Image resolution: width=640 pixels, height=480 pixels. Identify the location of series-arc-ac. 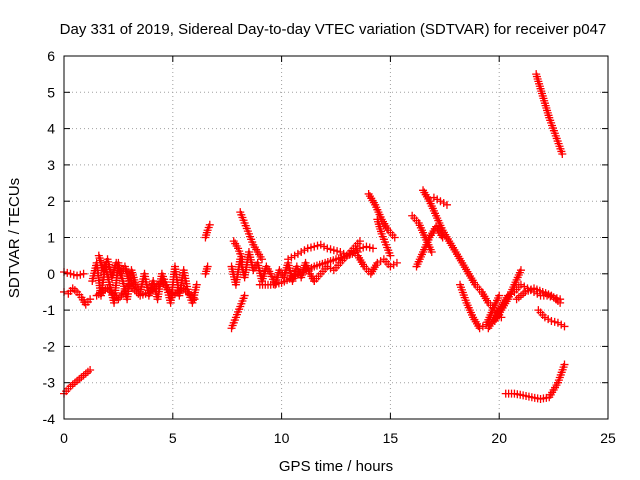
(549, 114).